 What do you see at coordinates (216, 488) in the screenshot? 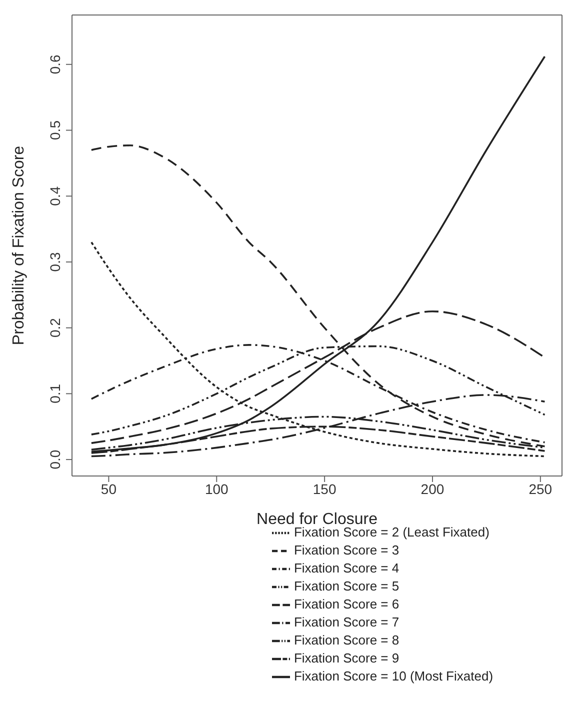
I see `x-tick-label: 100` at bounding box center [216, 488].